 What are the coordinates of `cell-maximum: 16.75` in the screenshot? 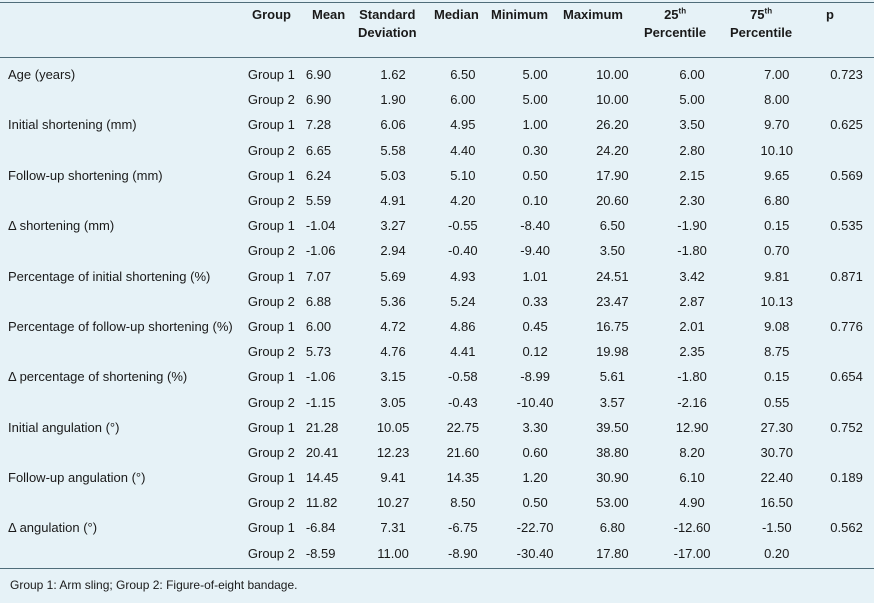 It's located at (612, 326).